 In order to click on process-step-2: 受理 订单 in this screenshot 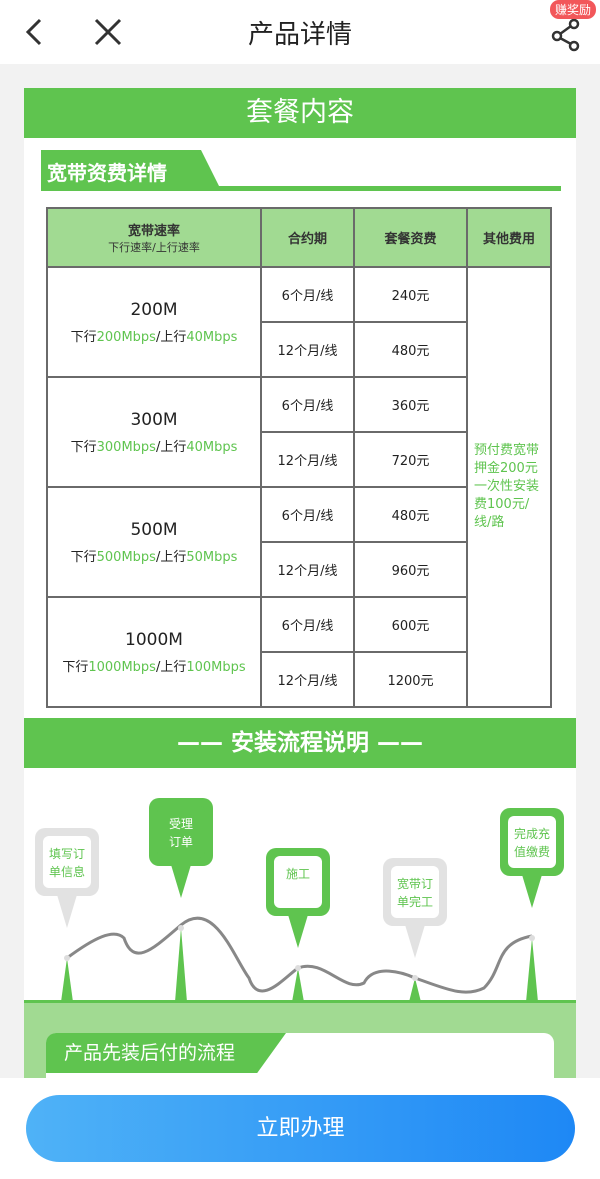, I will do `click(181, 900)`.